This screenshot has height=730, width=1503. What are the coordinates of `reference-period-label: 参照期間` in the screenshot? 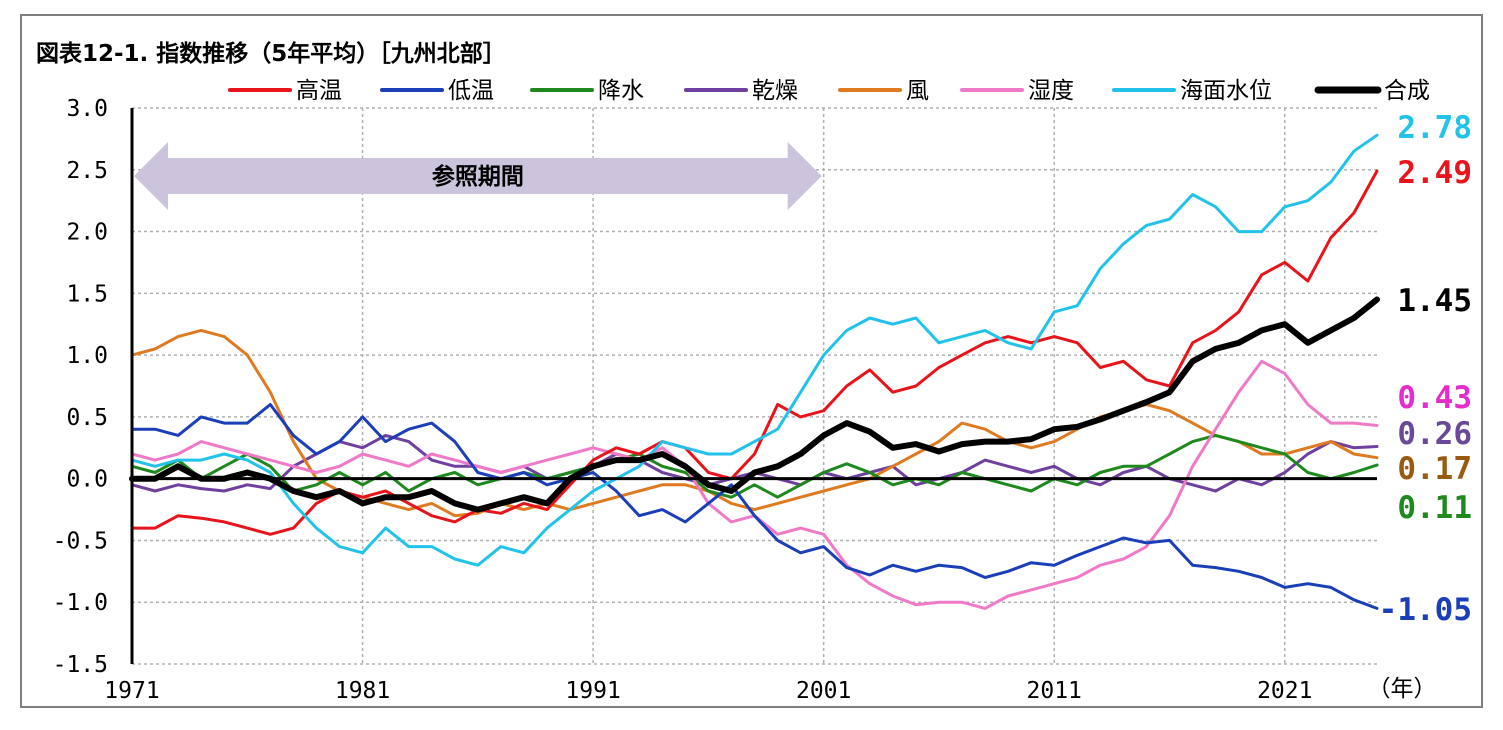 It's located at (478, 176).